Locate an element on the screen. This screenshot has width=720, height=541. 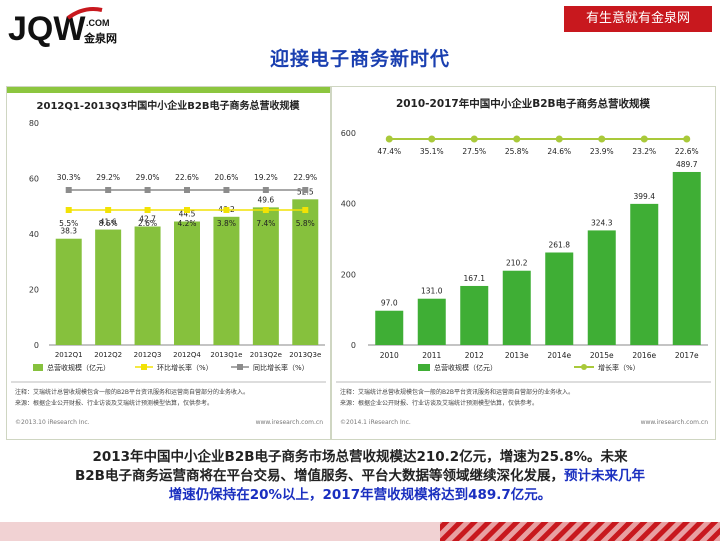
bar-value-label: 97.0 is located at coordinates (389, 303).